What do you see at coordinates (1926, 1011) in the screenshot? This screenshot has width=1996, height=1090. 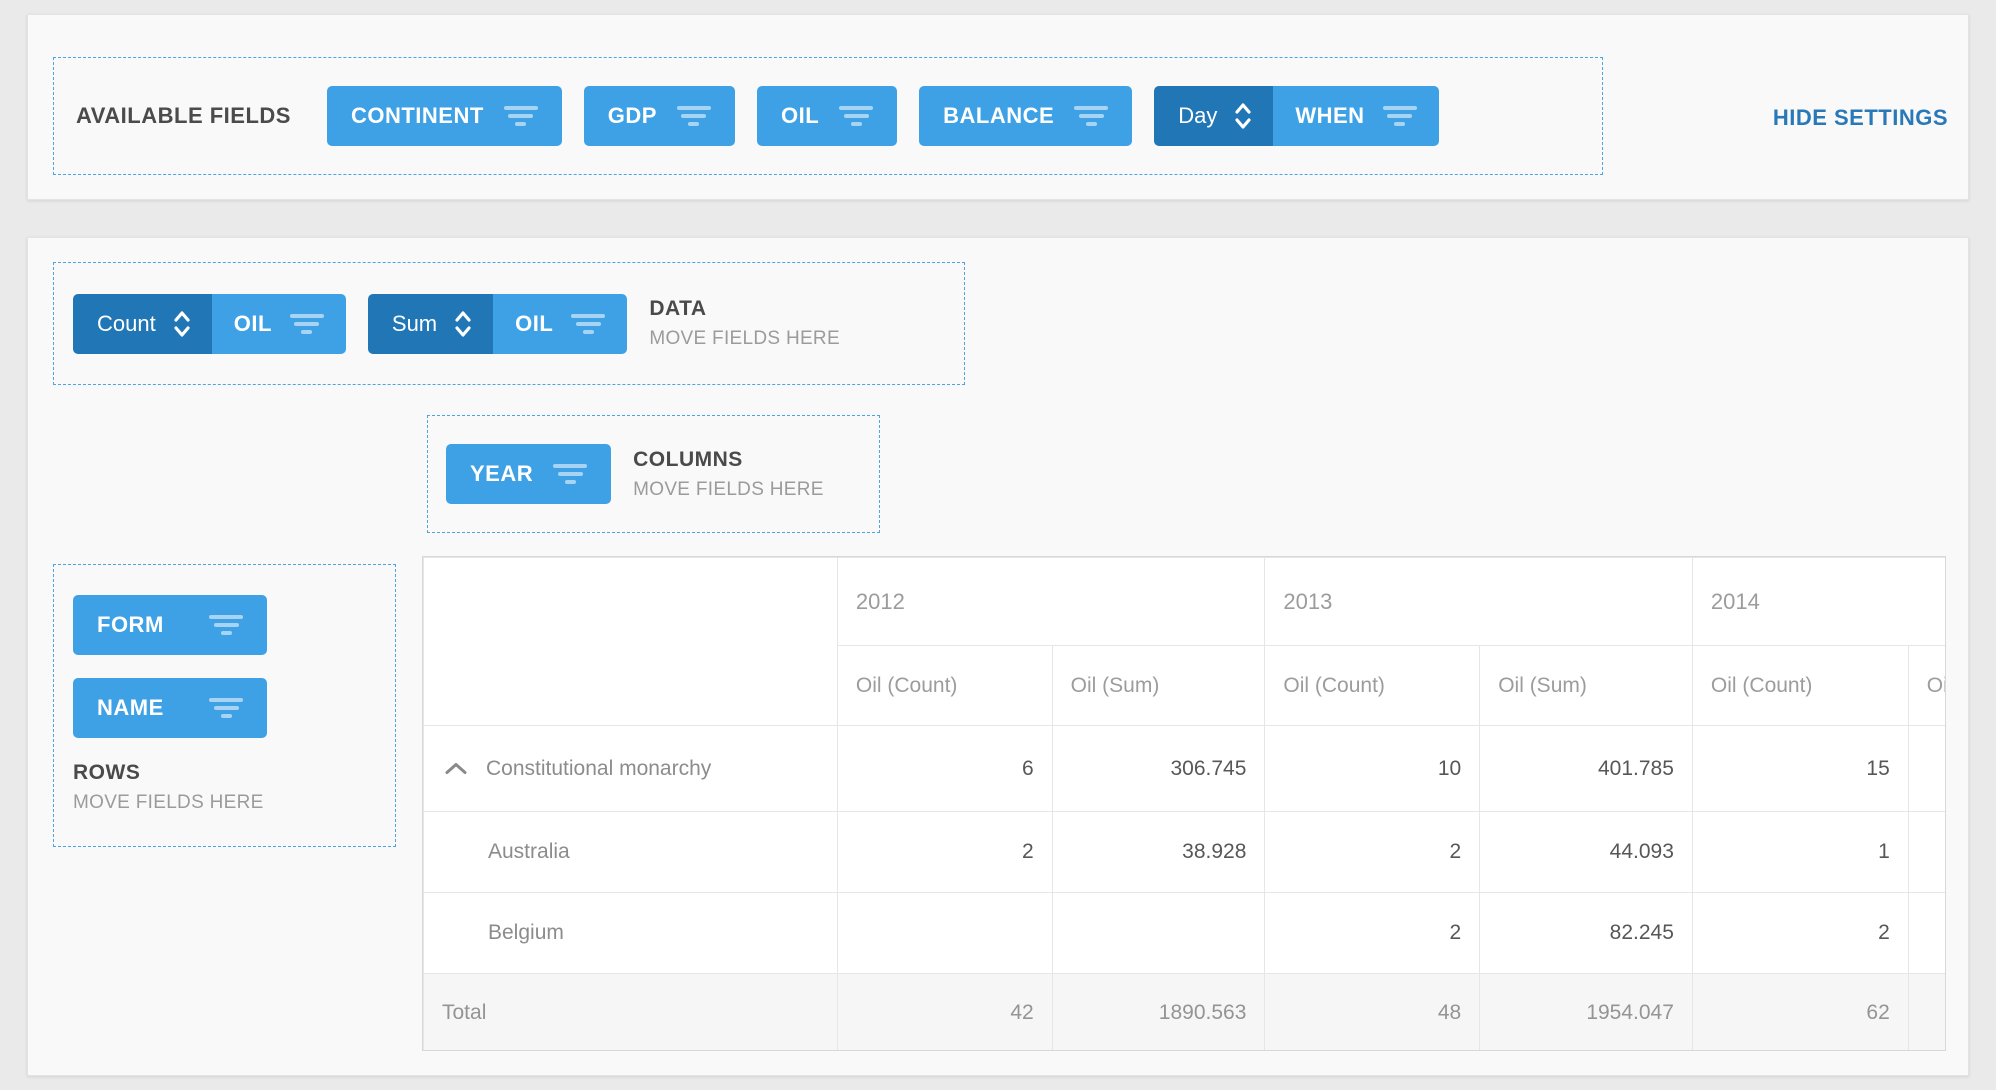 I see `cell: 2088.` at bounding box center [1926, 1011].